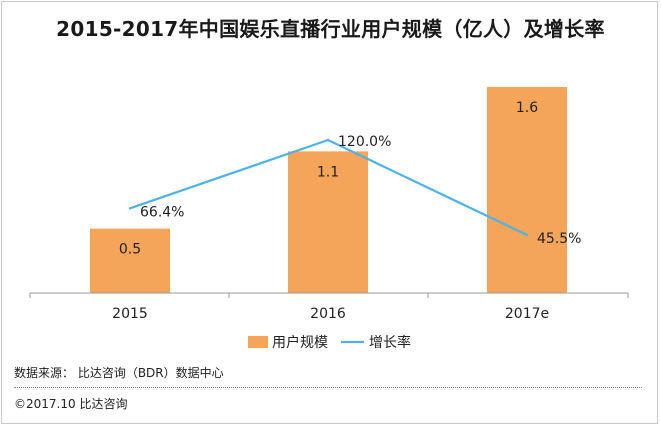  Describe the element at coordinates (162, 212) in the screenshot. I see `growth-label-2015: 66.4%` at that location.